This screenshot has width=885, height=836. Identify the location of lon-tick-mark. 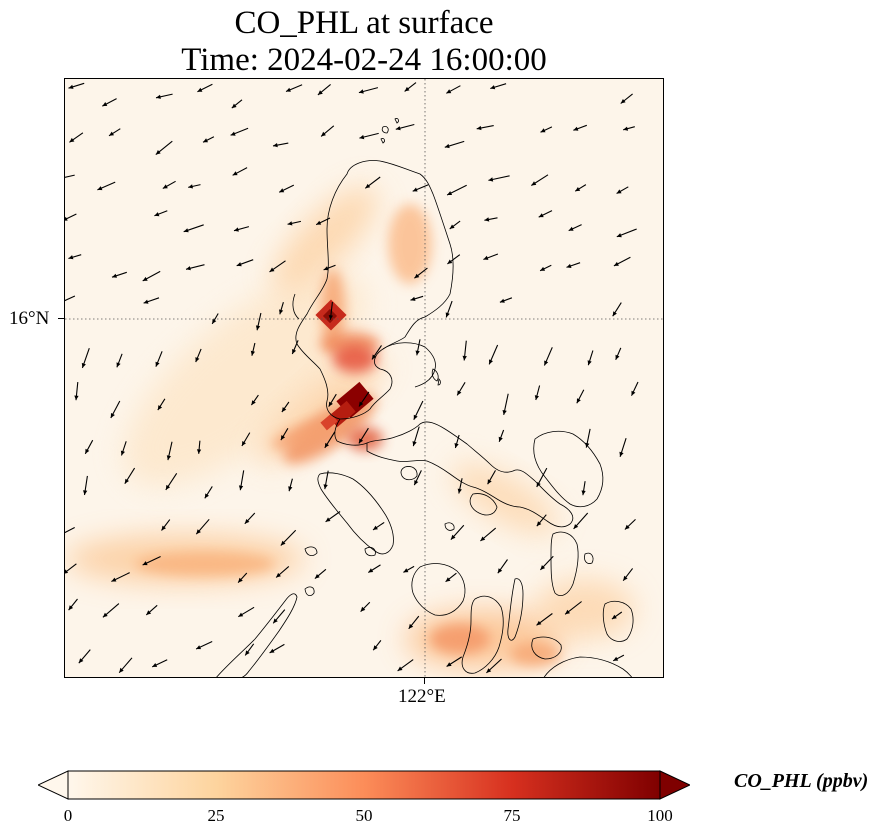
(424, 681).